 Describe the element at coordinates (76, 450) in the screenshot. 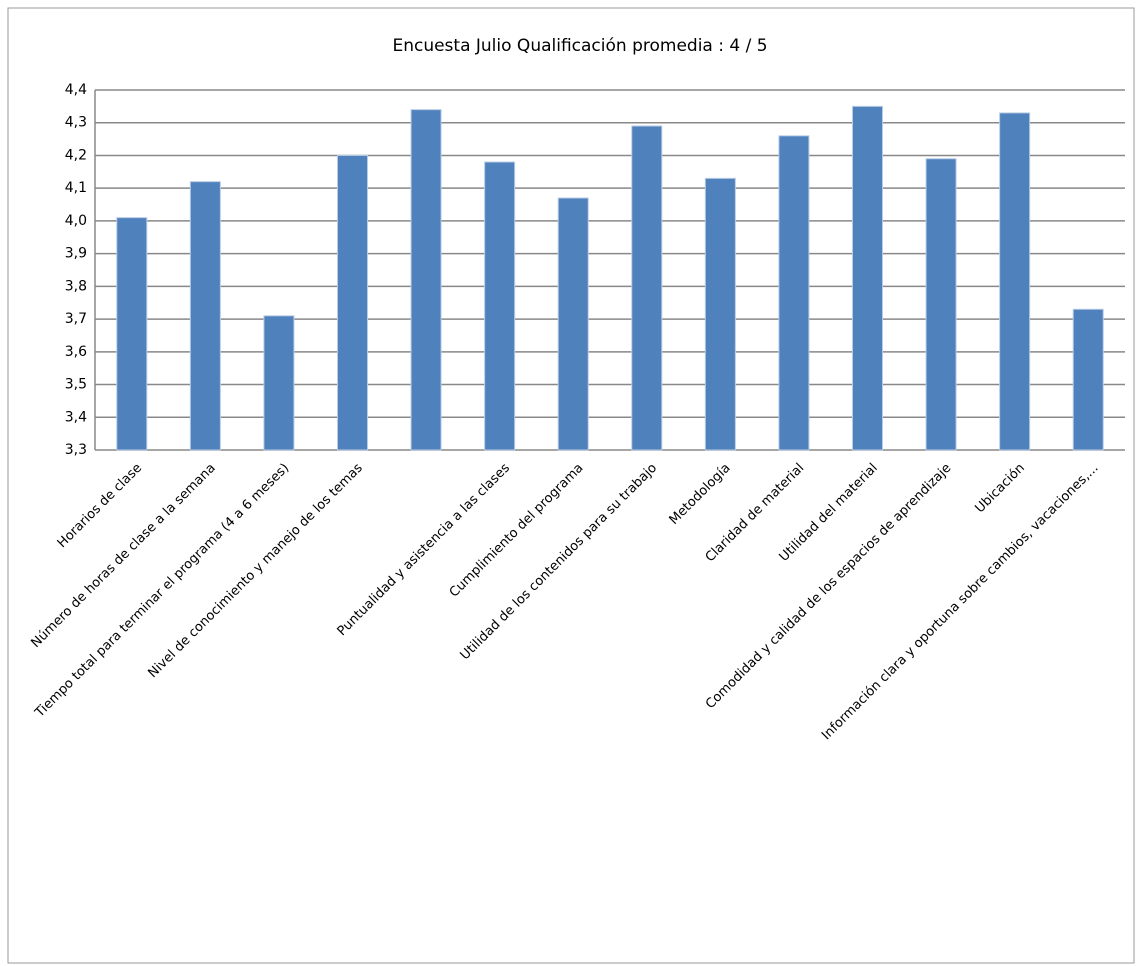

I see `y-tick-label: 3,3` at that location.